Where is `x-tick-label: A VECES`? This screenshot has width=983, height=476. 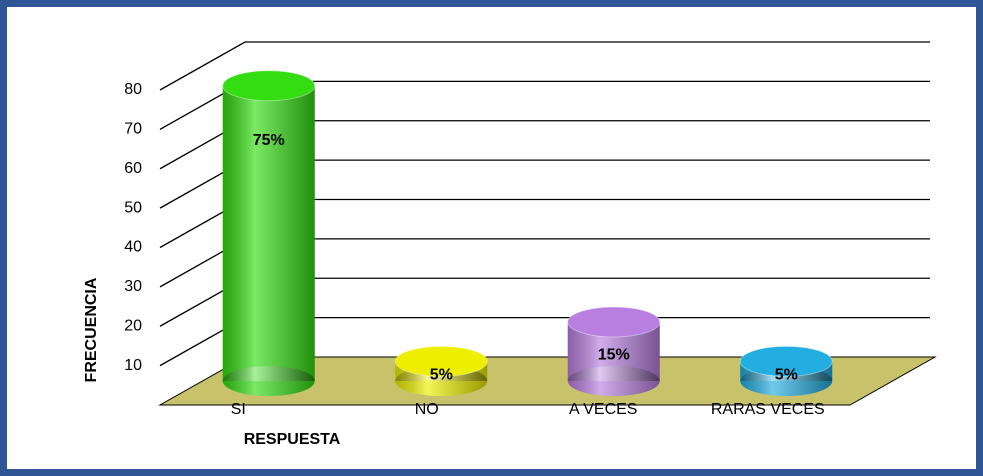 x-tick-label: A VECES is located at coordinates (603, 409).